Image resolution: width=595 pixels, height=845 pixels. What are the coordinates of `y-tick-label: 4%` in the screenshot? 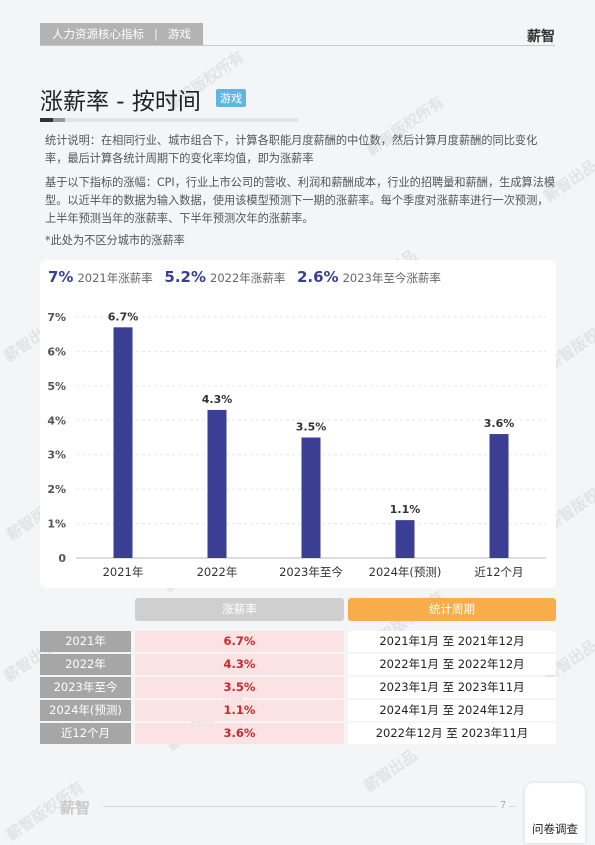 It's located at (56, 420).